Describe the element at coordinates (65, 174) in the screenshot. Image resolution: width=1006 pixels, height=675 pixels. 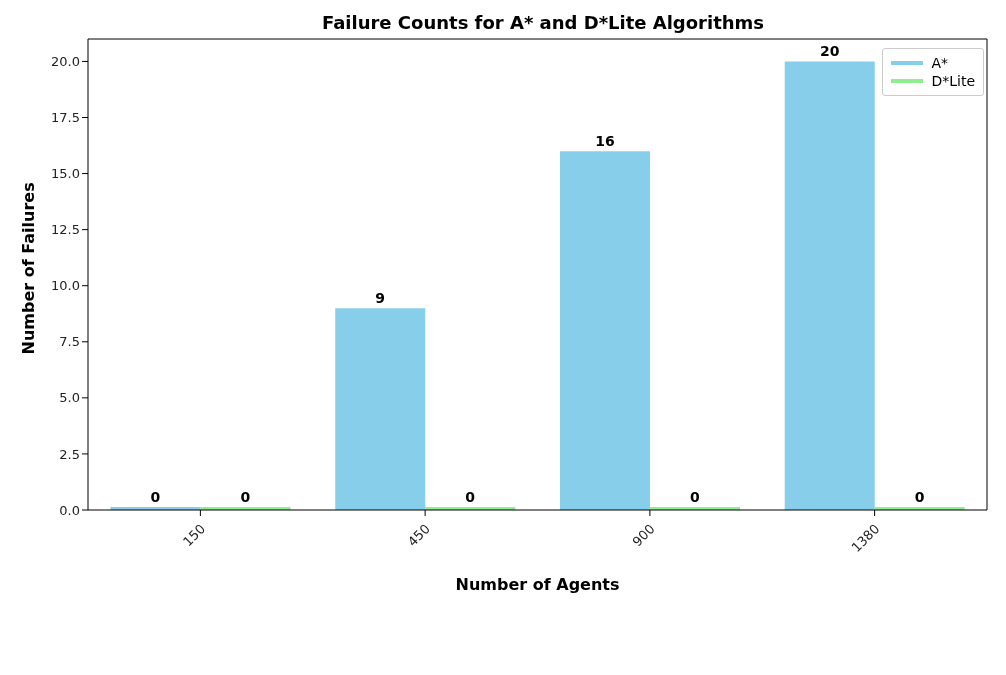
I see `y-tick-label: 15.0` at that location.